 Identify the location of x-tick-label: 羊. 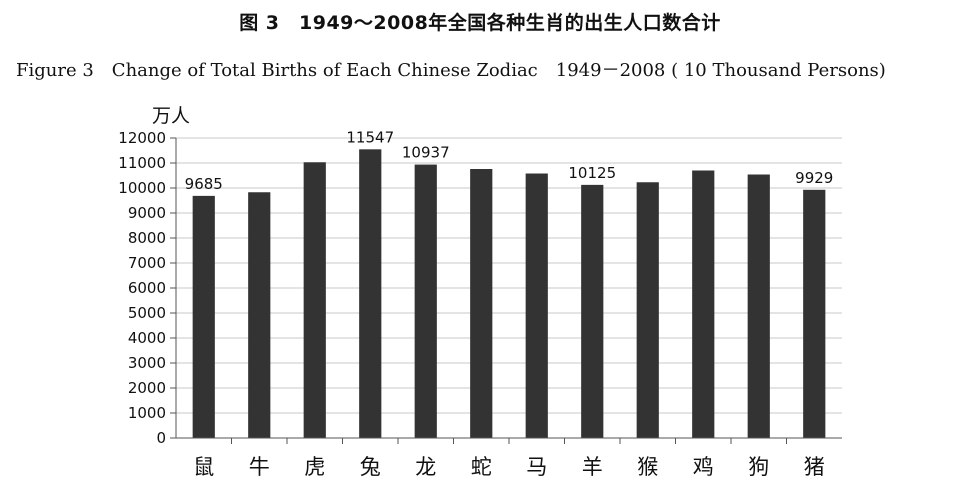
(592, 467).